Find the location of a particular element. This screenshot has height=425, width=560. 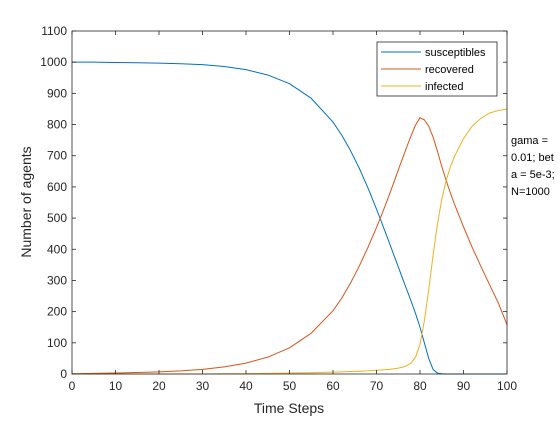

y-tick-label: 900 is located at coordinates (57, 93).